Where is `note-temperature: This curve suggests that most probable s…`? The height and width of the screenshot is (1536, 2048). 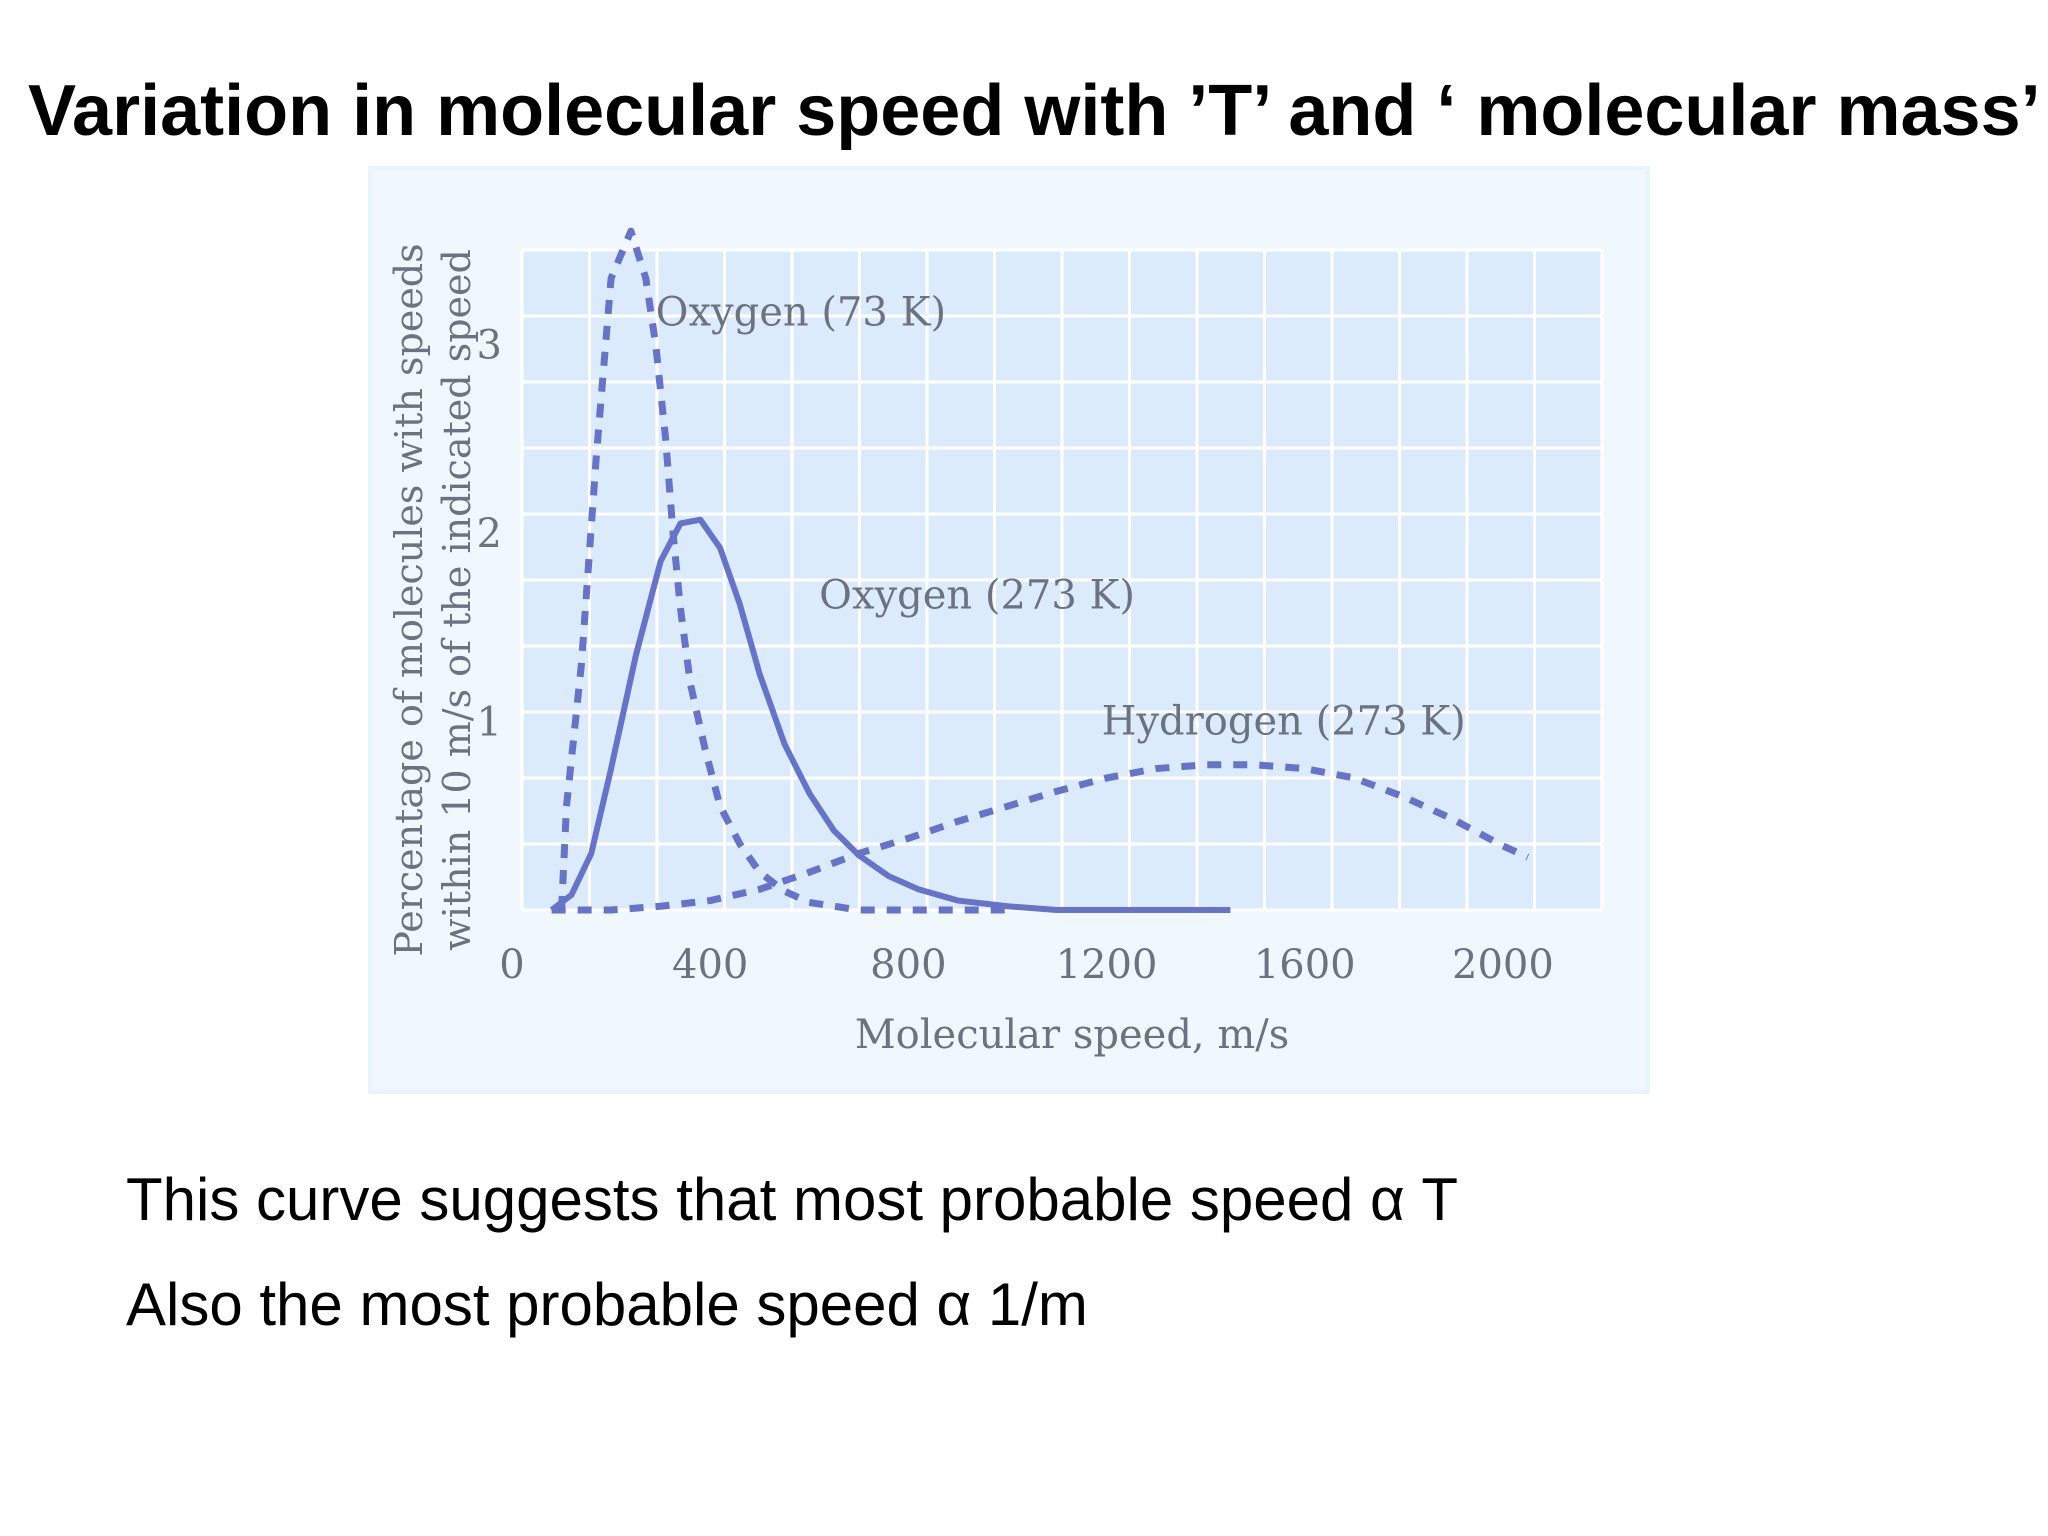 note-temperature: This curve suggests that most probable s… is located at coordinates (792, 1199).